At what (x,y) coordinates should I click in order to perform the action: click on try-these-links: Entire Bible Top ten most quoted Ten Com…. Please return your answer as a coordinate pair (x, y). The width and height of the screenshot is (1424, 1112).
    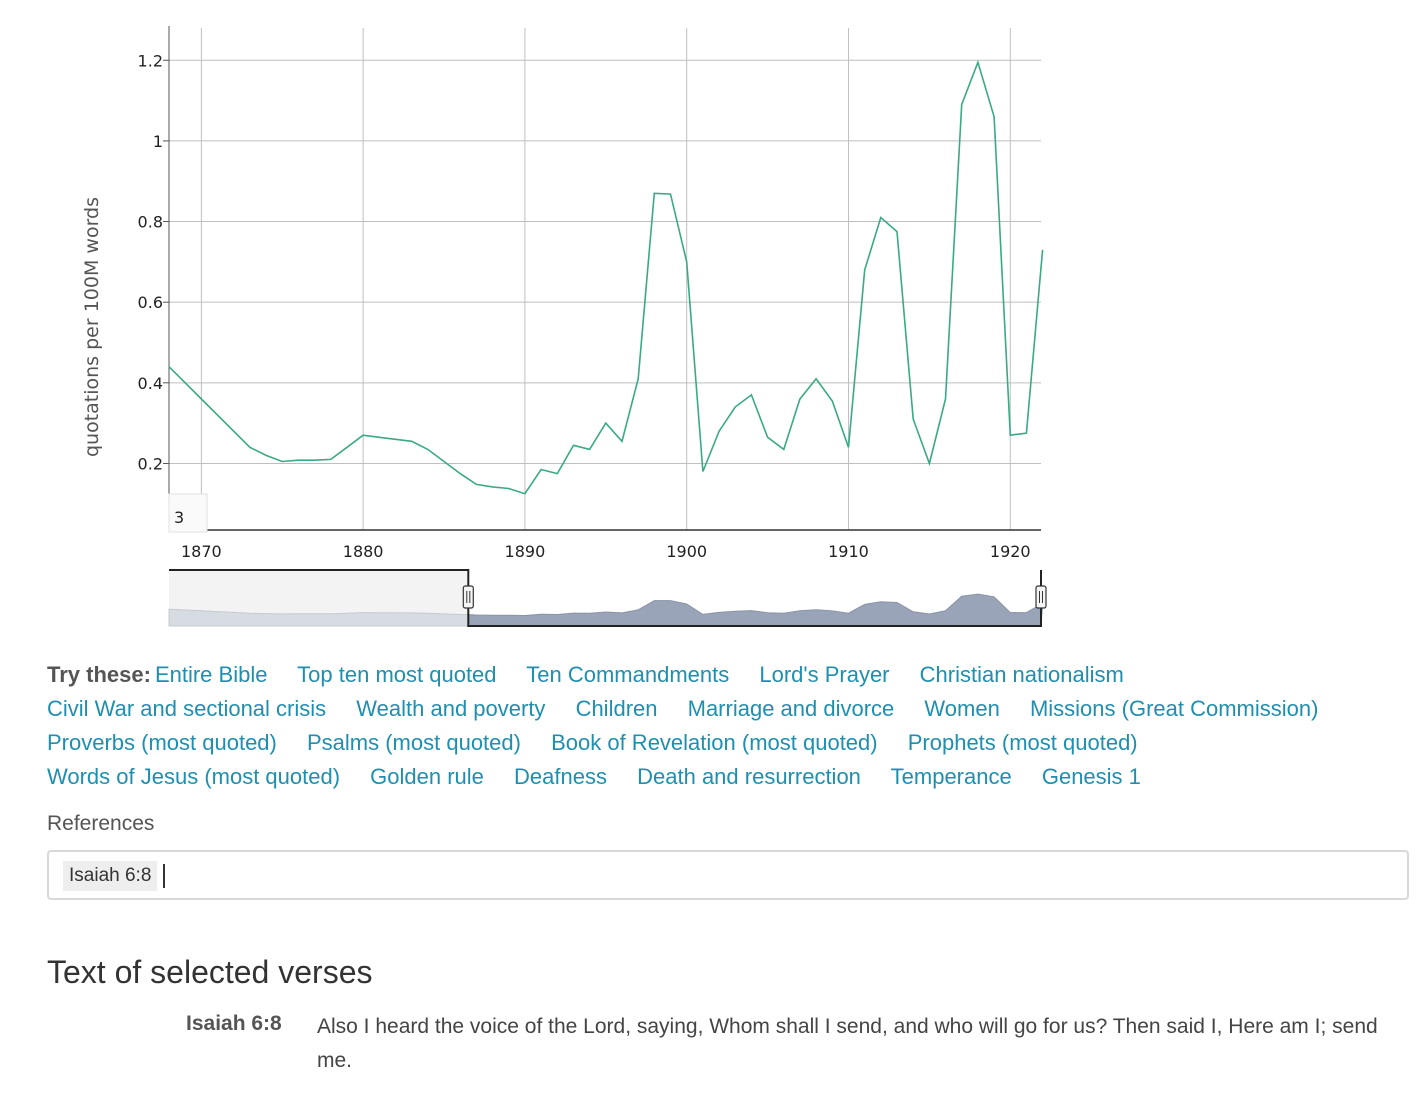
    Looking at the image, I should click on (694, 725).